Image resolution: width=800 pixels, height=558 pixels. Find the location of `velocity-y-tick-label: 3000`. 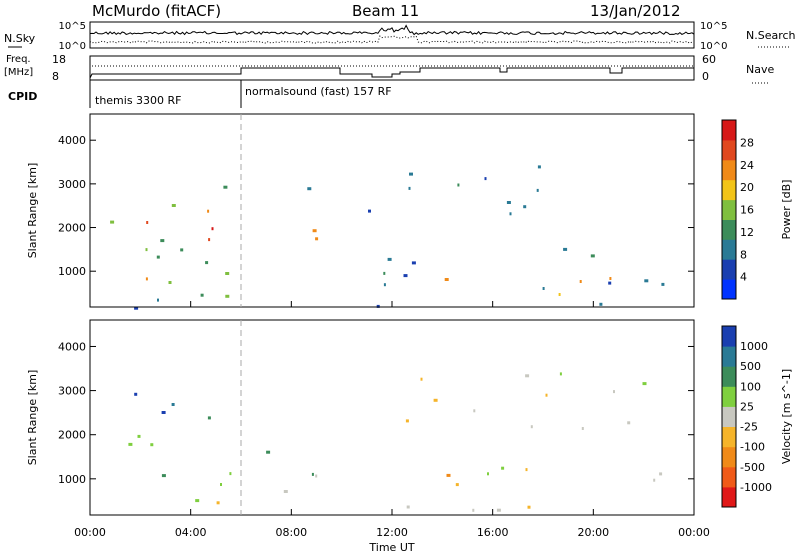

velocity-y-tick-label: 3000 is located at coordinates (72, 391).